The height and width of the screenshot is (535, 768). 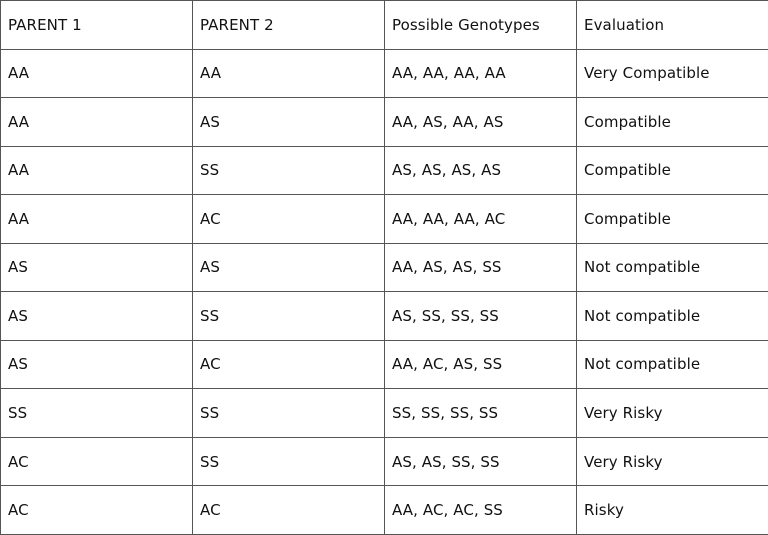 What do you see at coordinates (480, 364) in the screenshot?
I see `cell-possible-genotypes: AA, AC, AS, SS` at bounding box center [480, 364].